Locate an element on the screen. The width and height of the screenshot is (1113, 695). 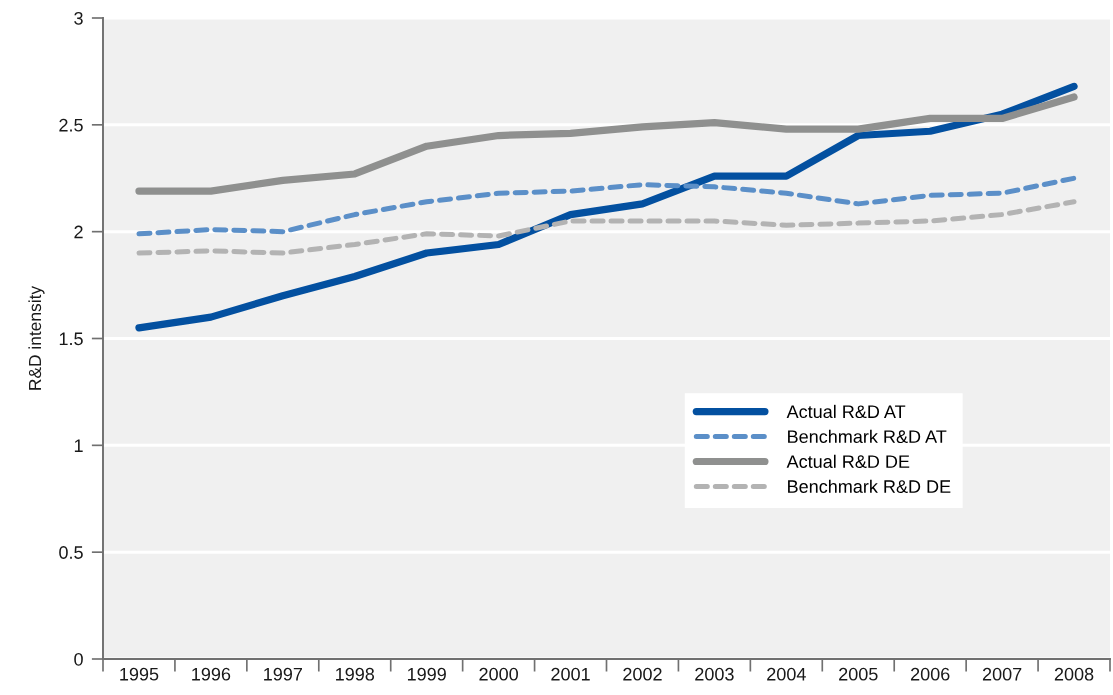
x-tick-label: 1998 is located at coordinates (355, 674).